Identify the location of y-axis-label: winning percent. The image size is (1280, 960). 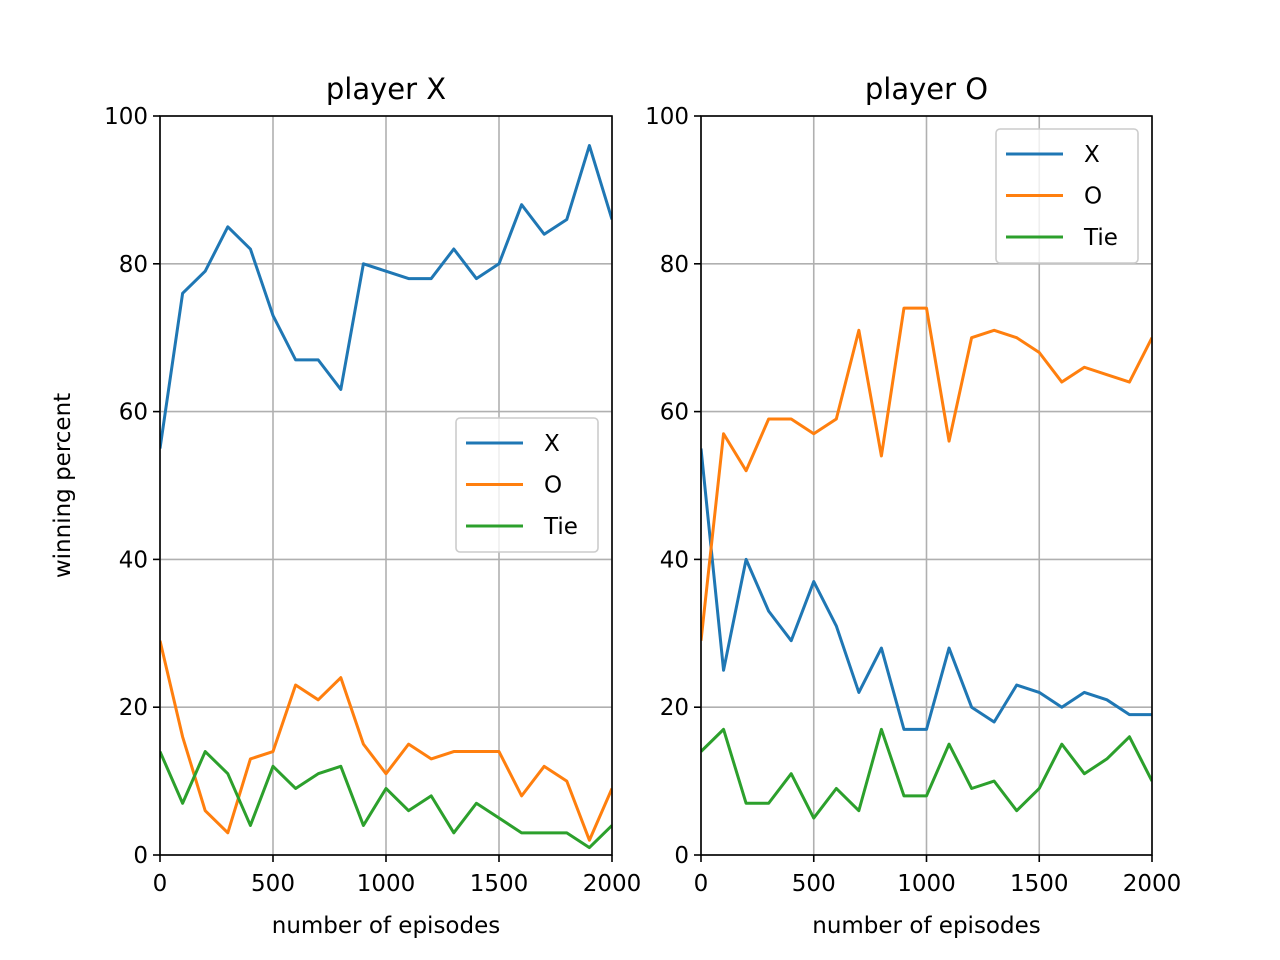
(63, 485).